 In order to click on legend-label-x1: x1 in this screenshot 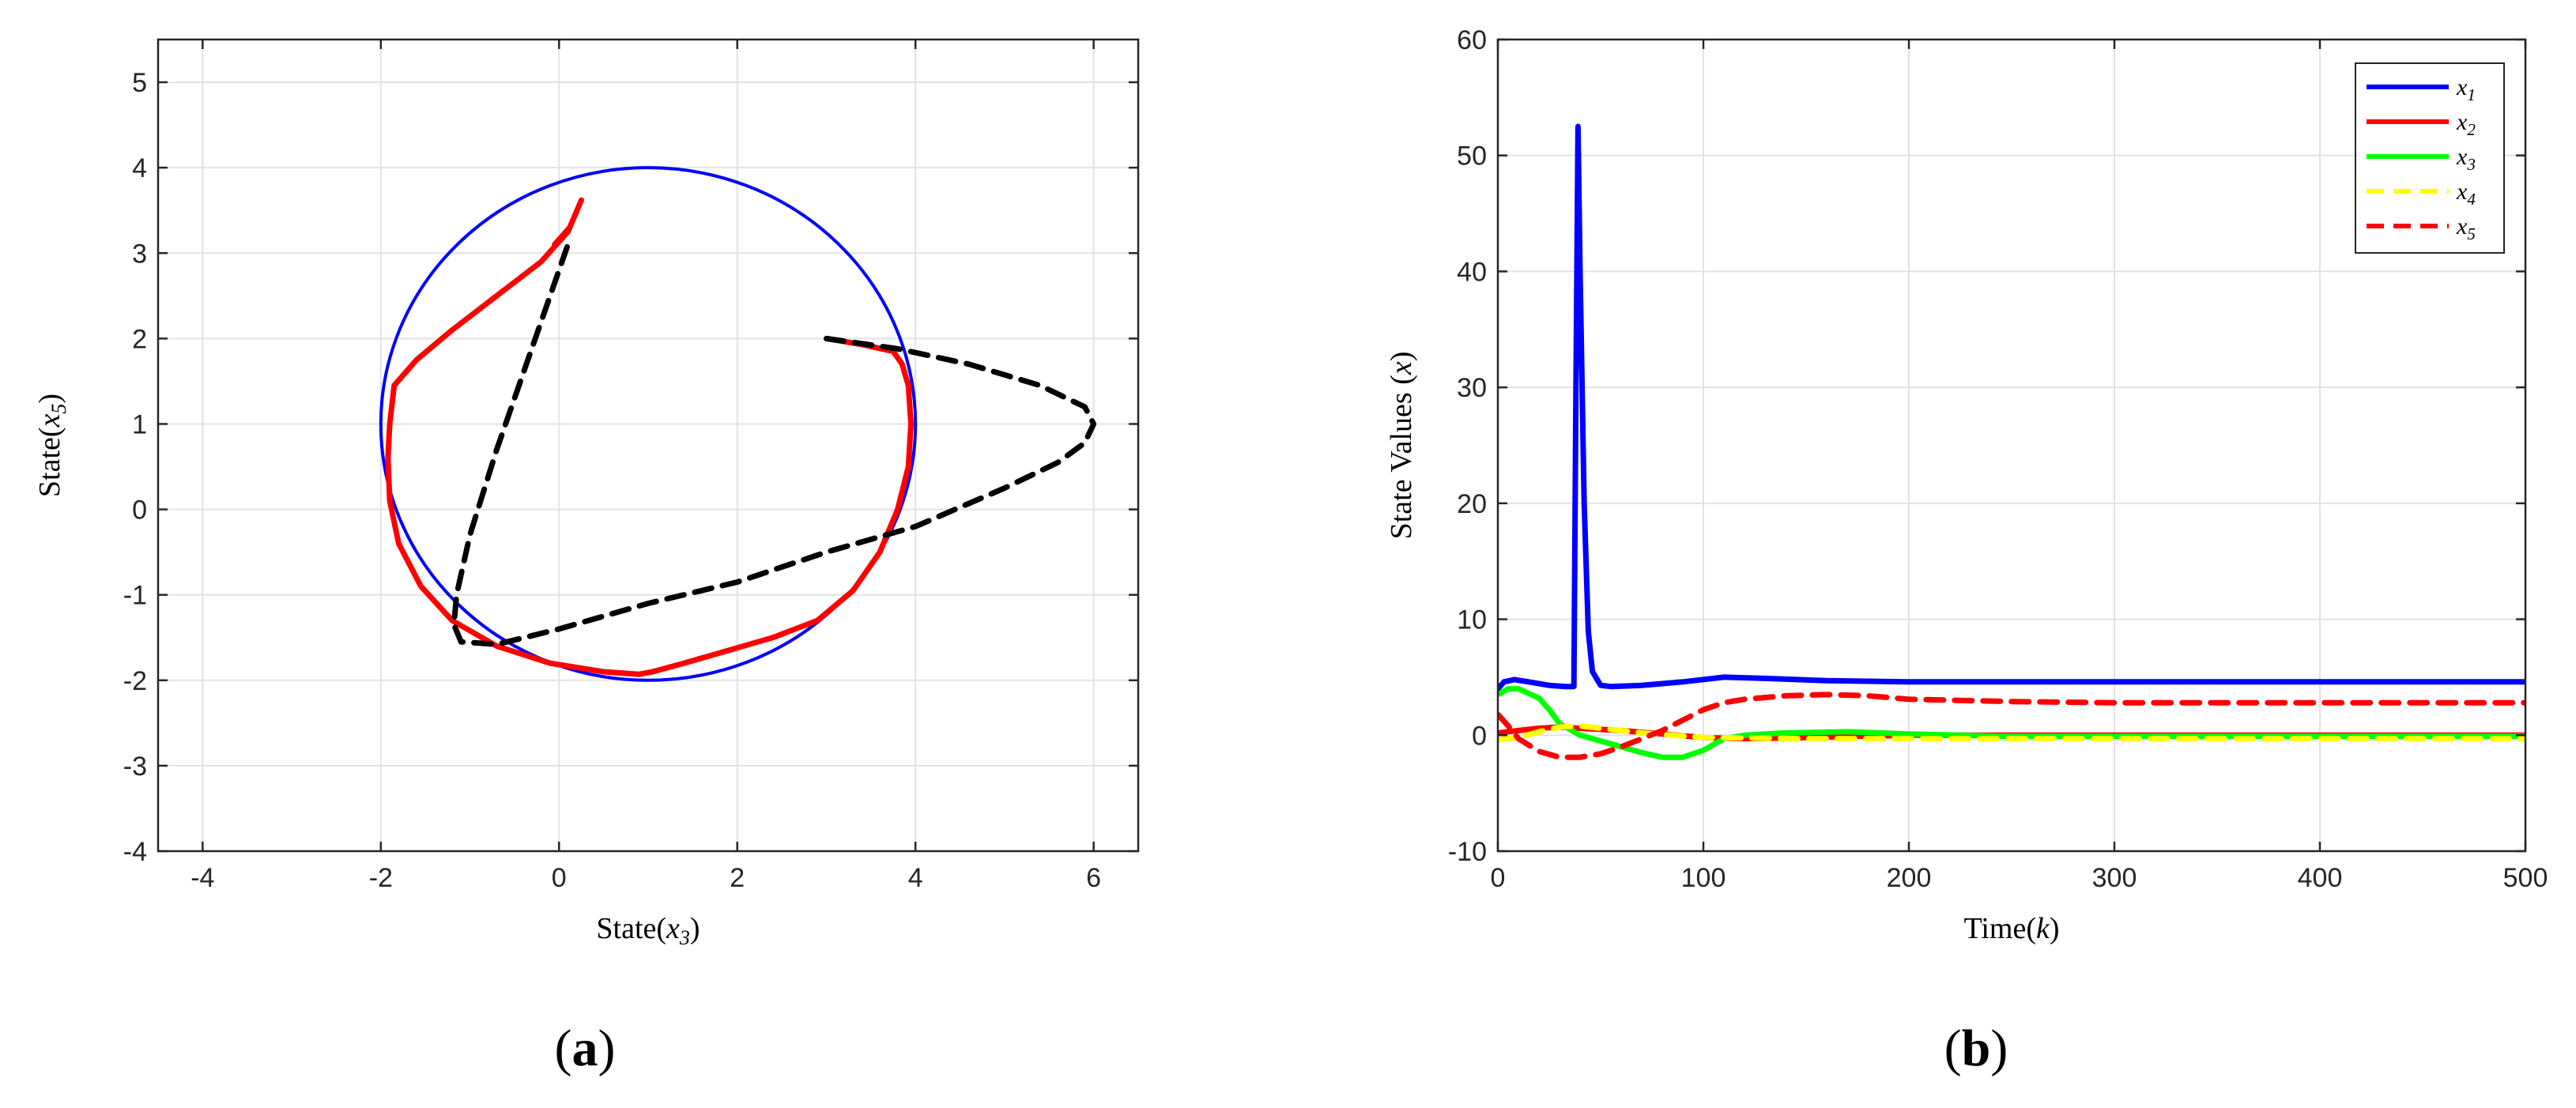, I will do `click(2466, 89)`.